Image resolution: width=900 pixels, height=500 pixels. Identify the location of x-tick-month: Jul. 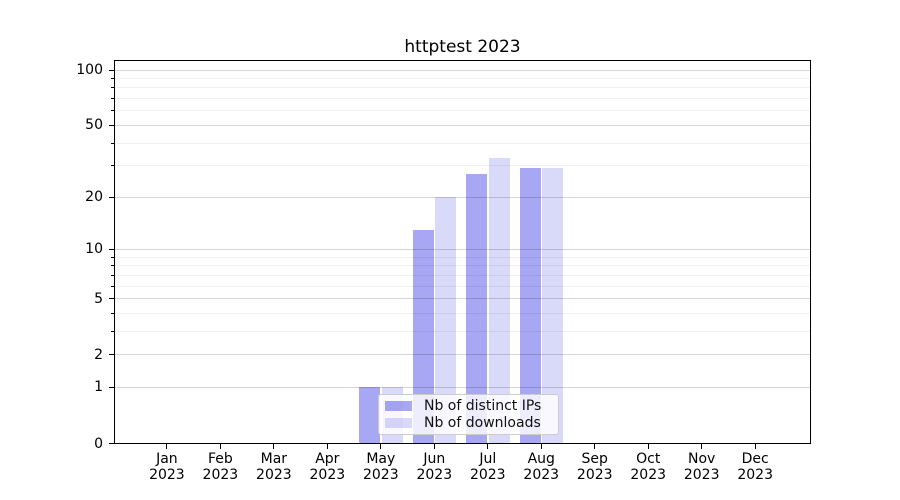
(488, 459).